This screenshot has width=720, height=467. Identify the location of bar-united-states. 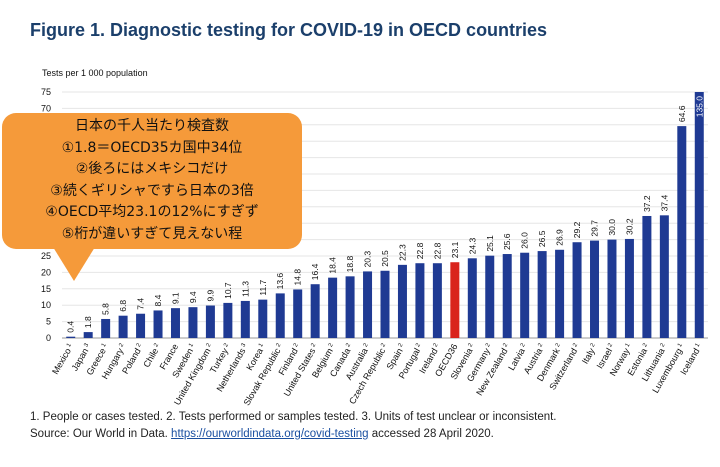
(315, 311).